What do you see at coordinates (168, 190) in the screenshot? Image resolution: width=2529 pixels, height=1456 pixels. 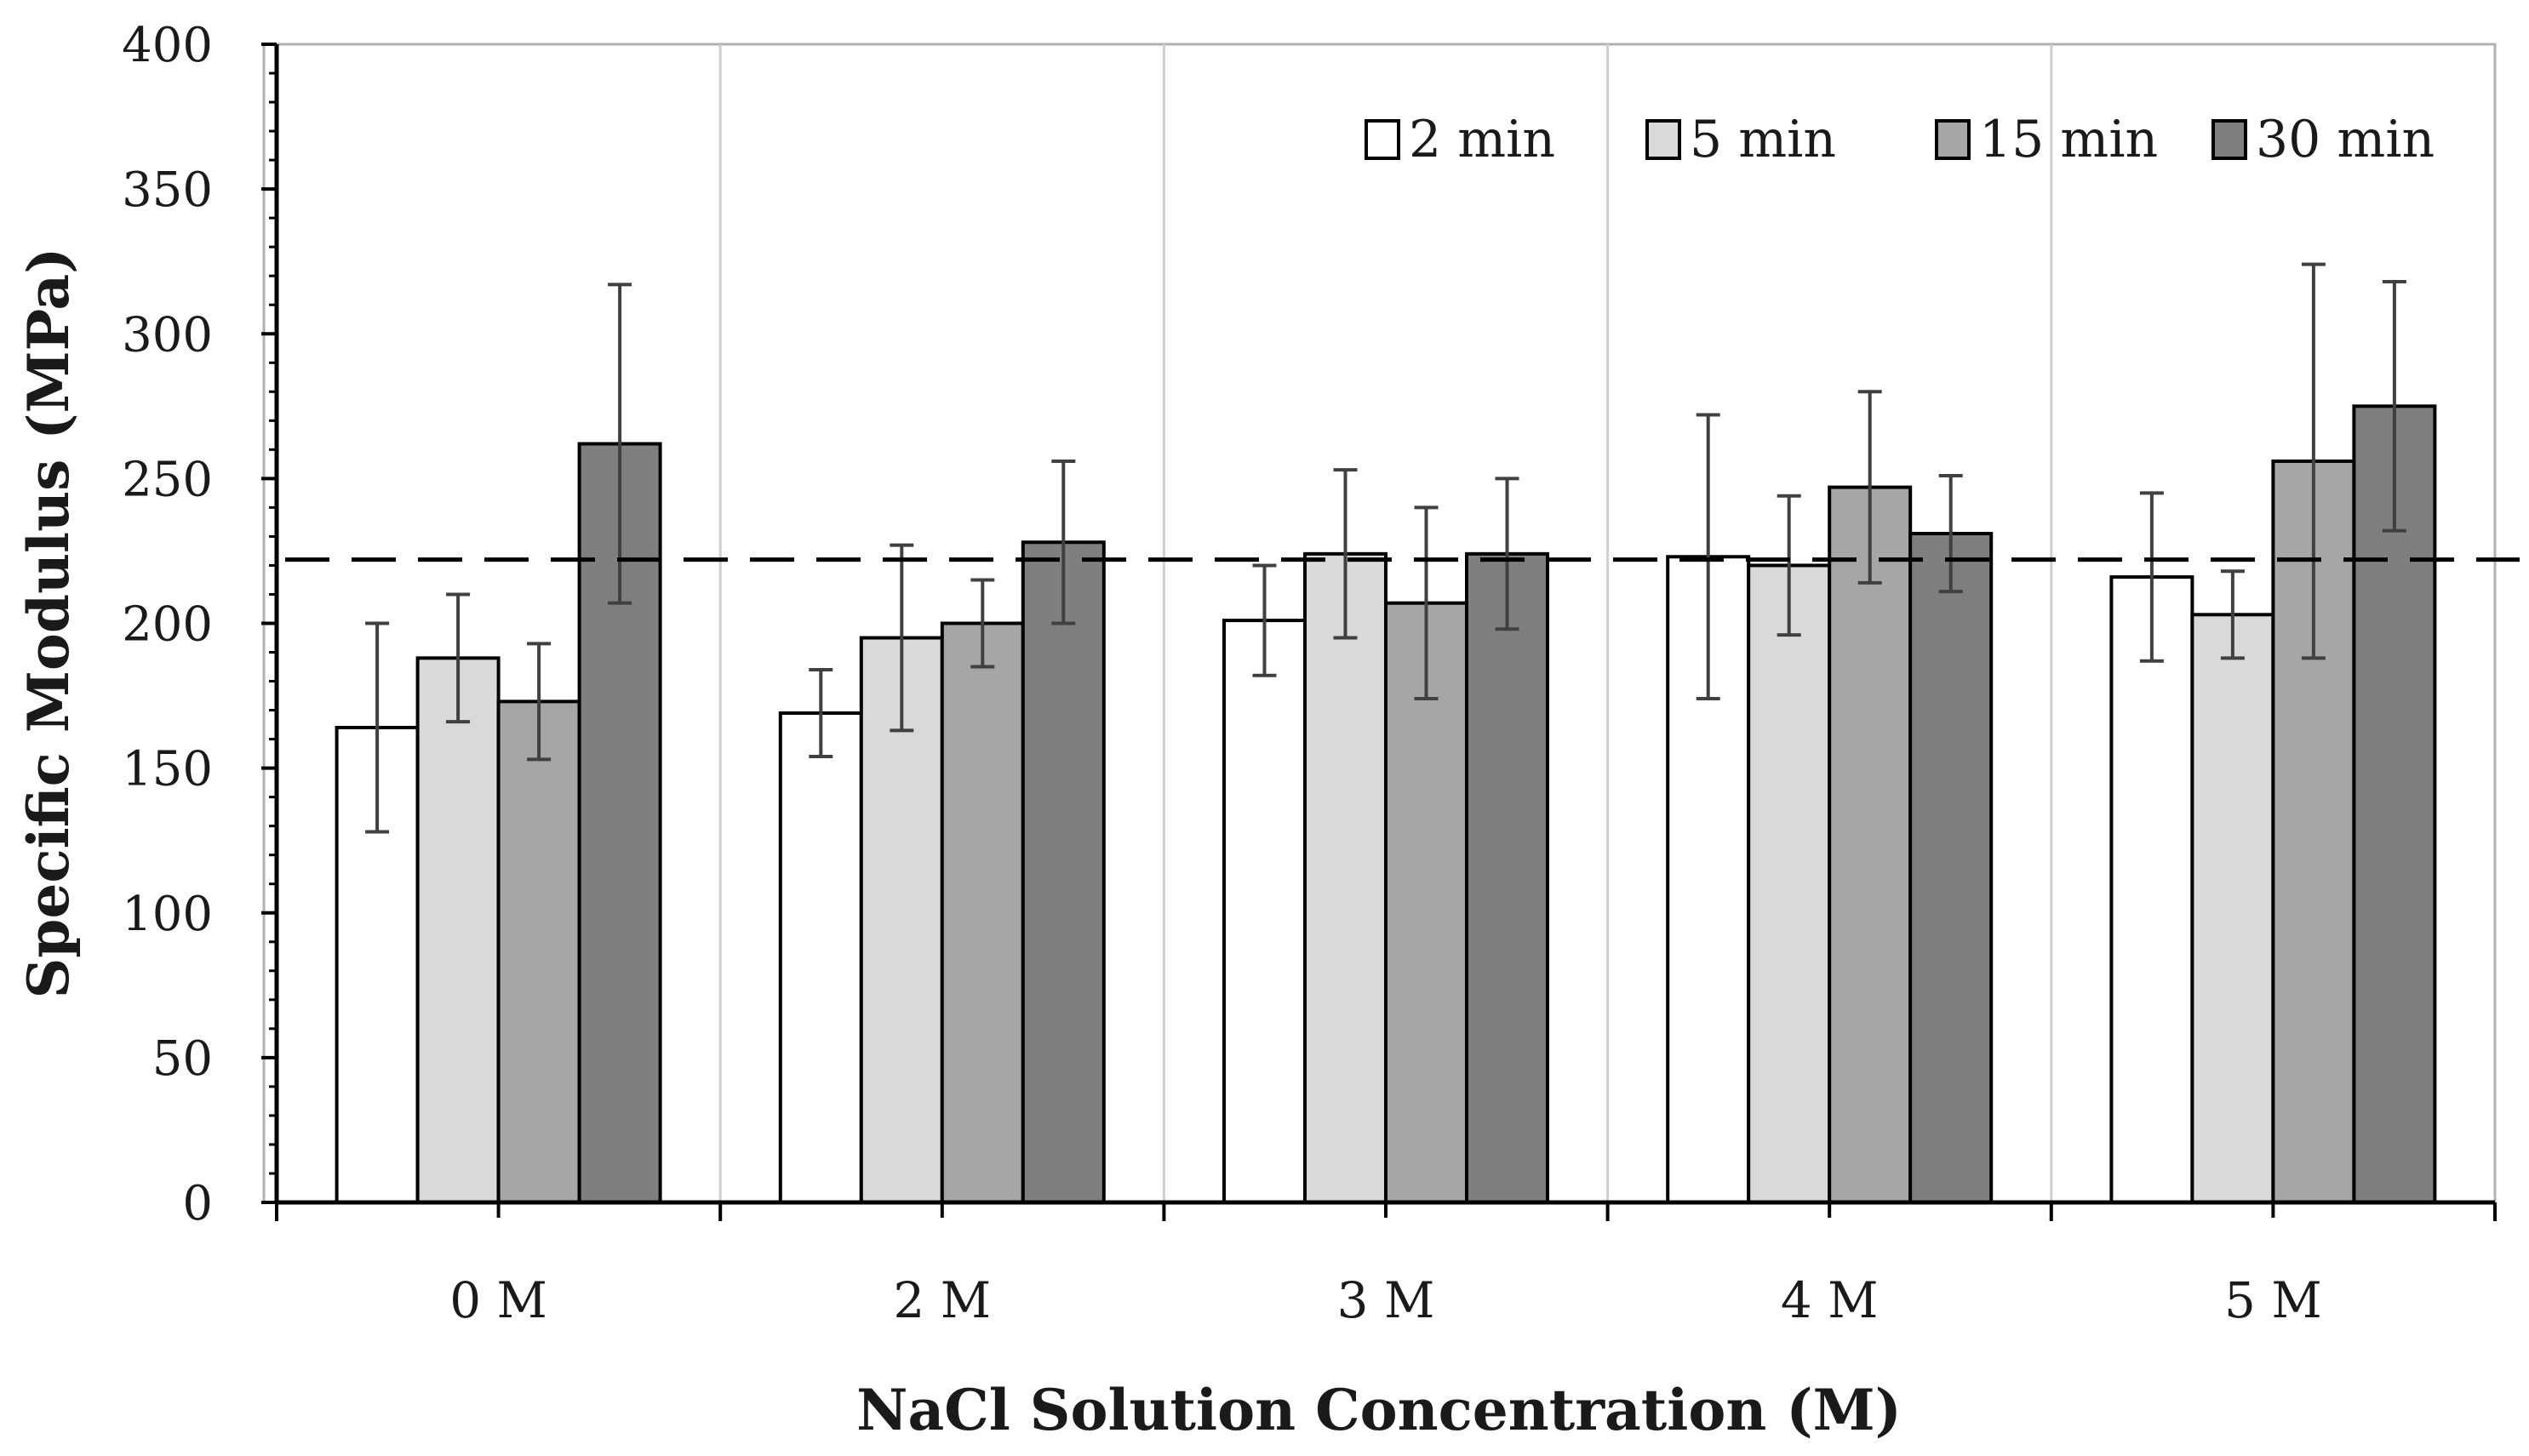 I see `y-tick-label: 350` at bounding box center [168, 190].